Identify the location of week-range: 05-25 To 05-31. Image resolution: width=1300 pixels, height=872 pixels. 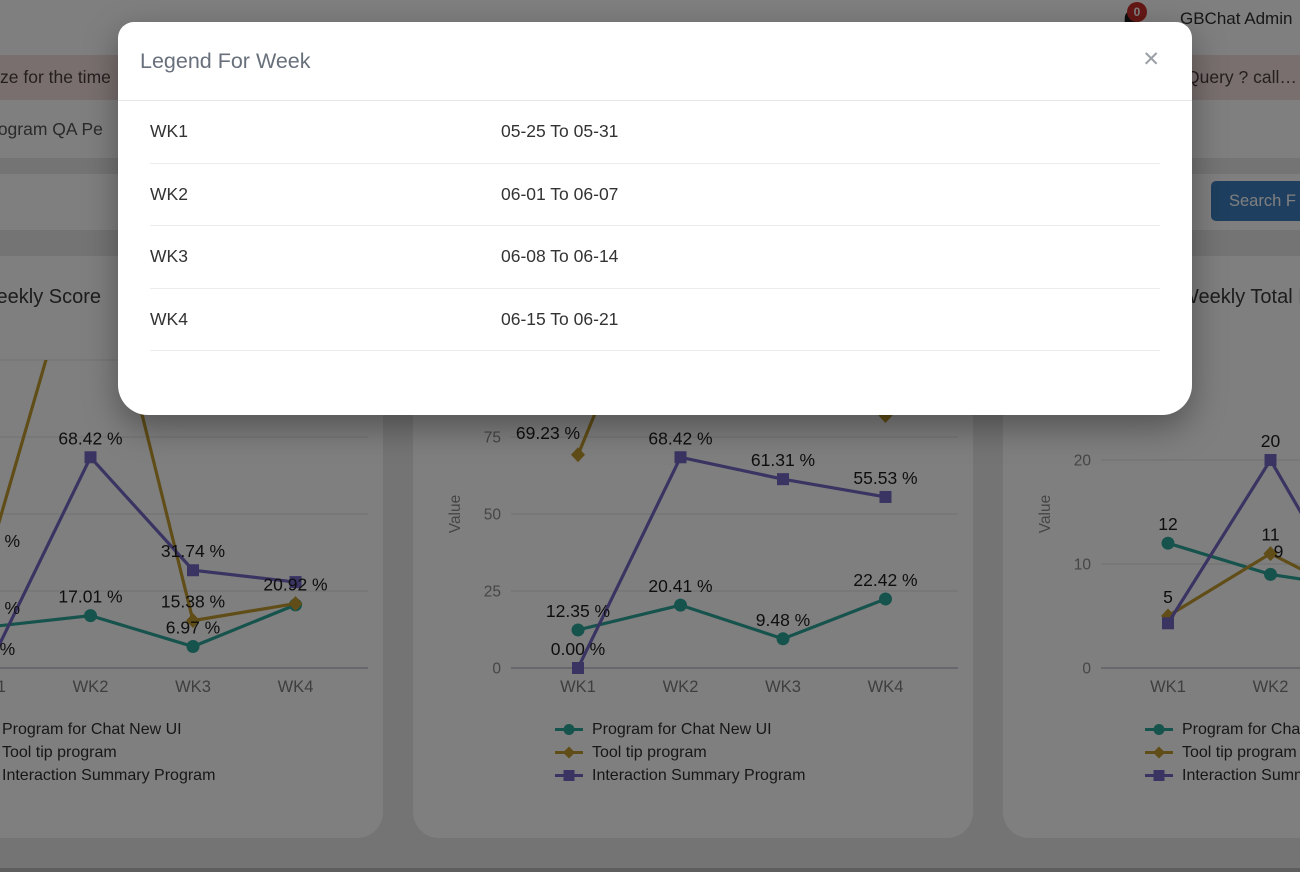
(560, 131).